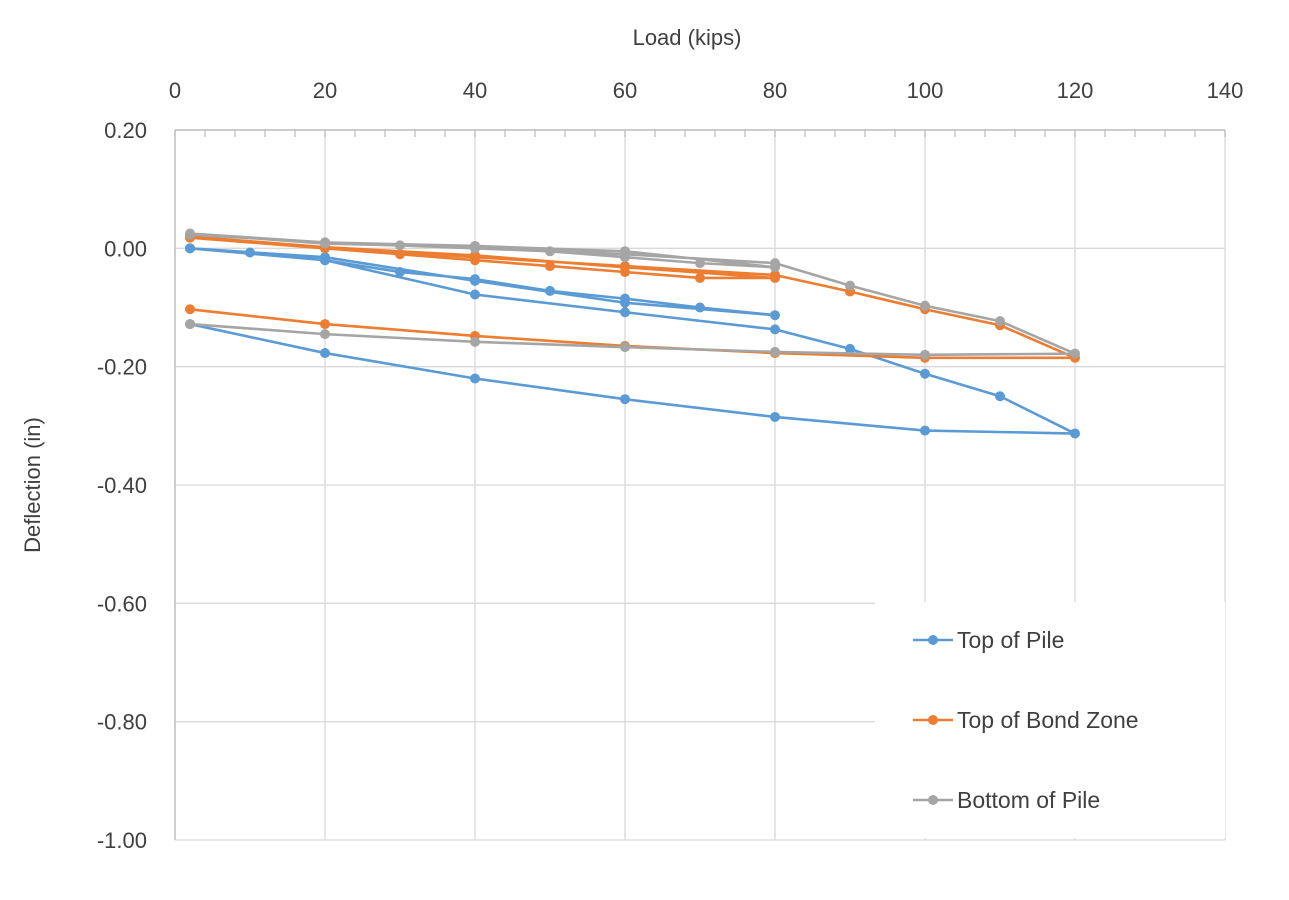 The height and width of the screenshot is (900, 1289). I want to click on legend-label: Top of Bond Zone, so click(1048, 720).